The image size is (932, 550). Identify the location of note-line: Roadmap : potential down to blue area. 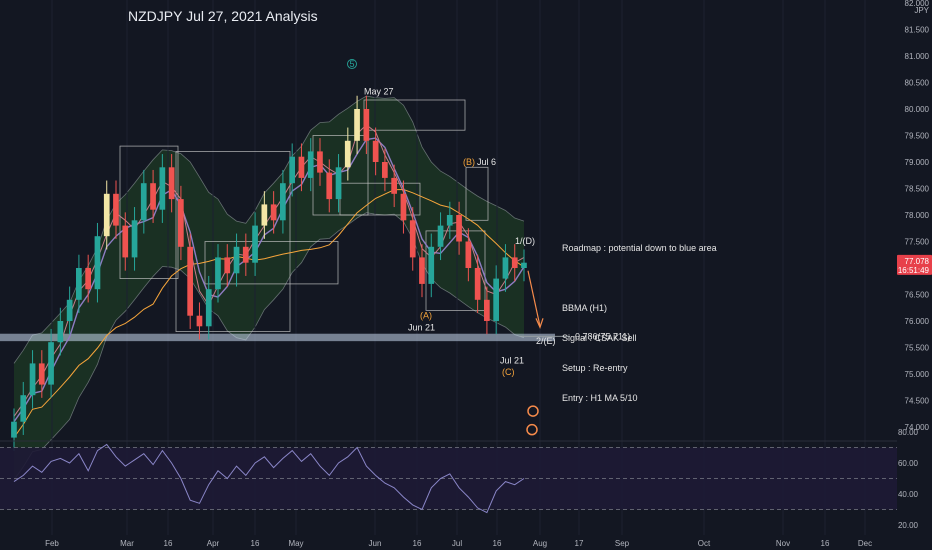
(639, 248).